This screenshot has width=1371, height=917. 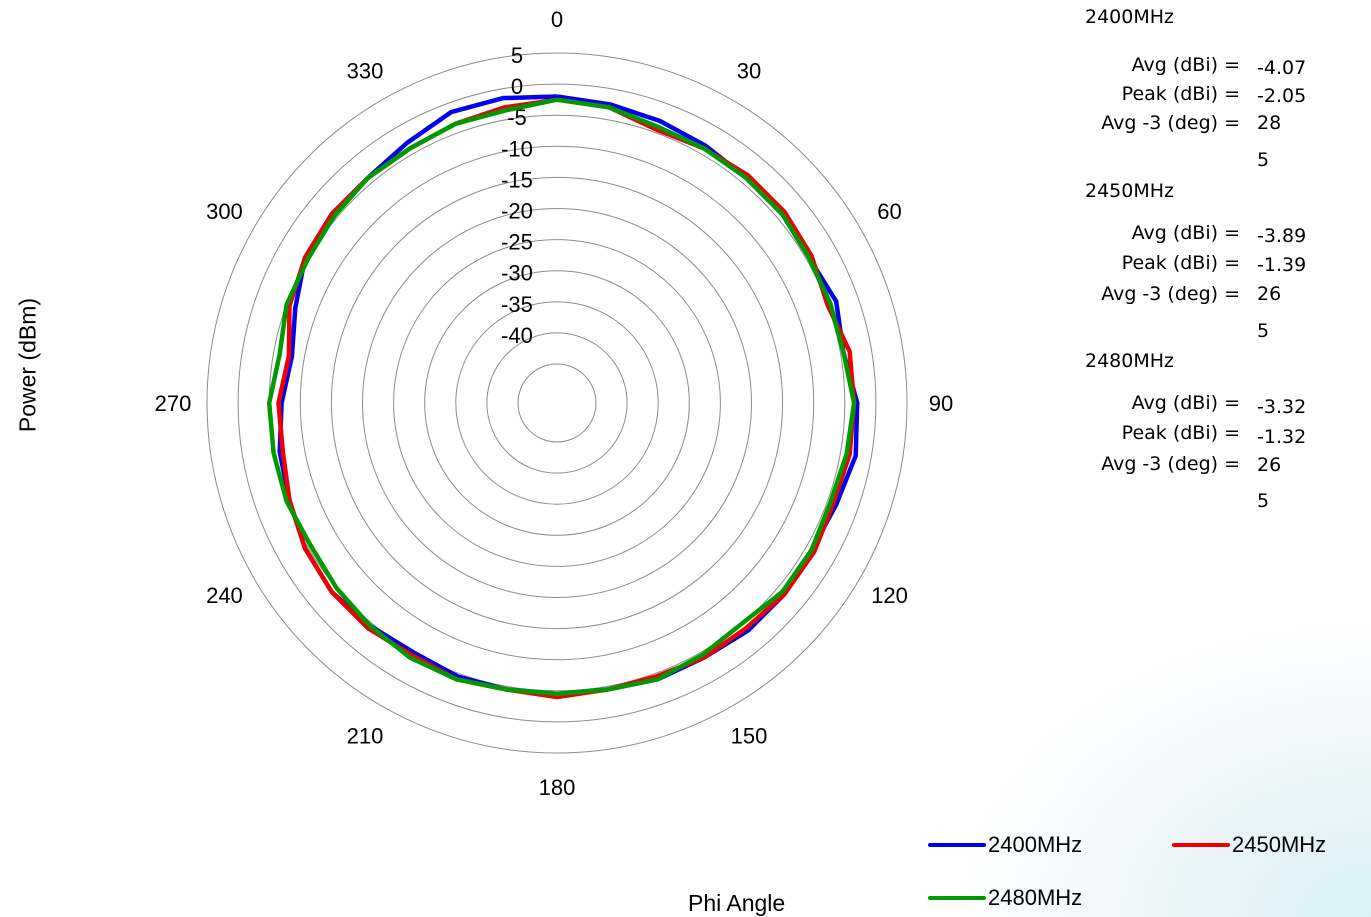 I want to click on legend-item-2400: 2400MHz, so click(x=1005, y=845).